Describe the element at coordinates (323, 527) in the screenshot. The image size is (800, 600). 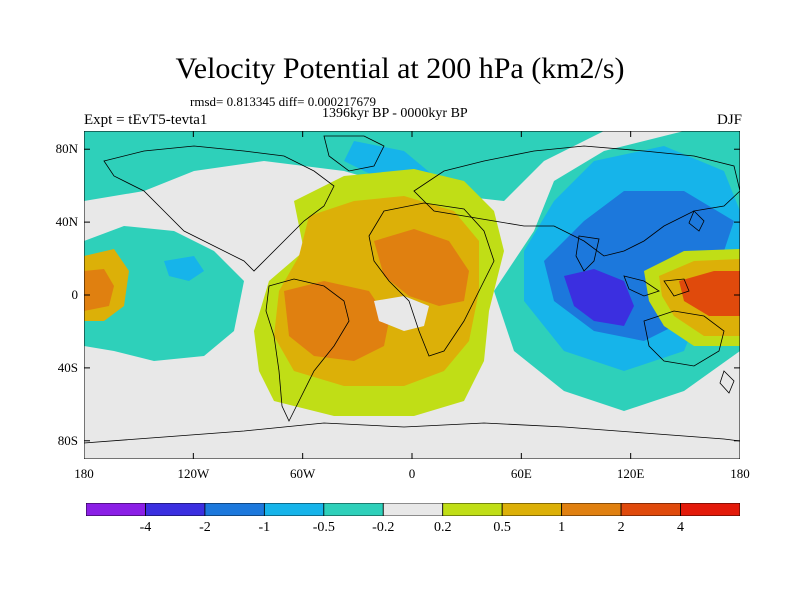
I see `colorbar-level-label: -0.5` at that location.